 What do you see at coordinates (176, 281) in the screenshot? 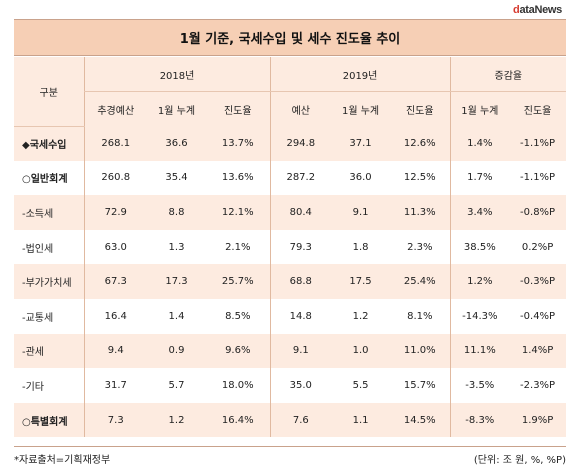
I see `table-cell: 17.3` at bounding box center [176, 281].